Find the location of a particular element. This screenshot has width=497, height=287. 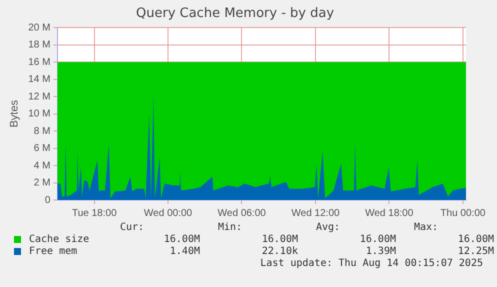

text: 1.40M is located at coordinates (184, 252).